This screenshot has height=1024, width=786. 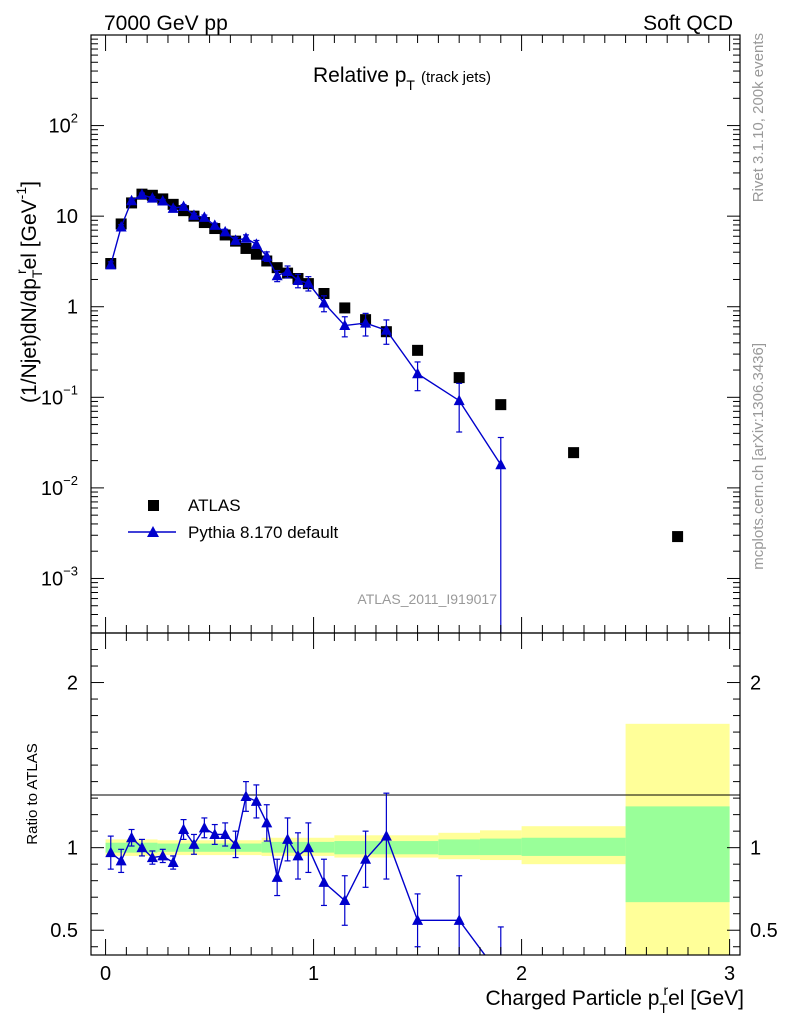 What do you see at coordinates (233, 519) in the screenshot?
I see `legend: ATLAS Pythia 8.170 default` at bounding box center [233, 519].